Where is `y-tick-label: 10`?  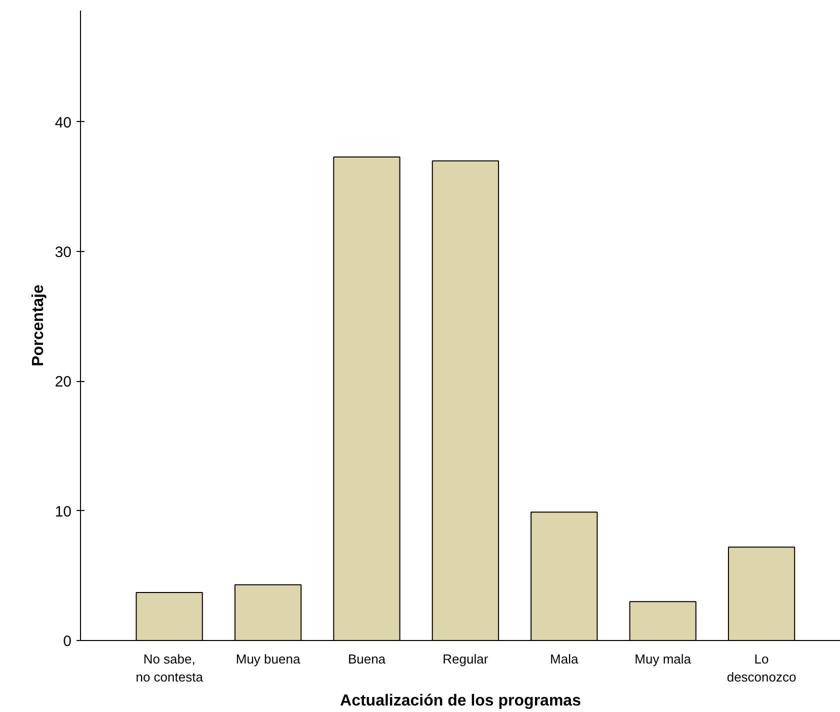 y-tick-label: 10 is located at coordinates (63, 511).